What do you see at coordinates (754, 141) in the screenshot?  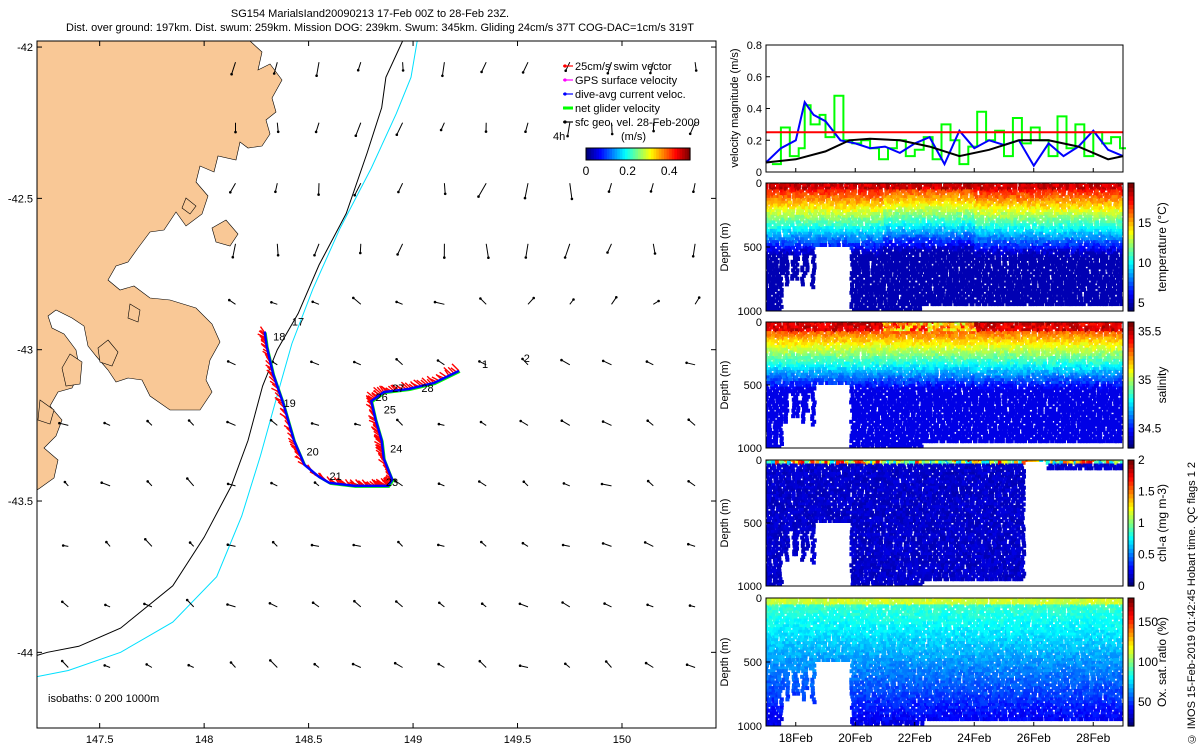 I see `velocity-ytick-label: 0.2` at bounding box center [754, 141].